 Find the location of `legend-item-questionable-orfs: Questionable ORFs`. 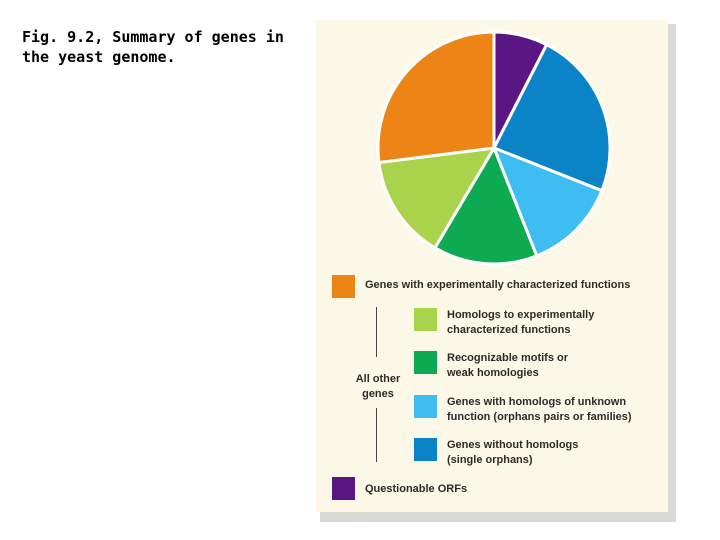

legend-item-questionable-orfs: Questionable ORFs is located at coordinates (399, 488).